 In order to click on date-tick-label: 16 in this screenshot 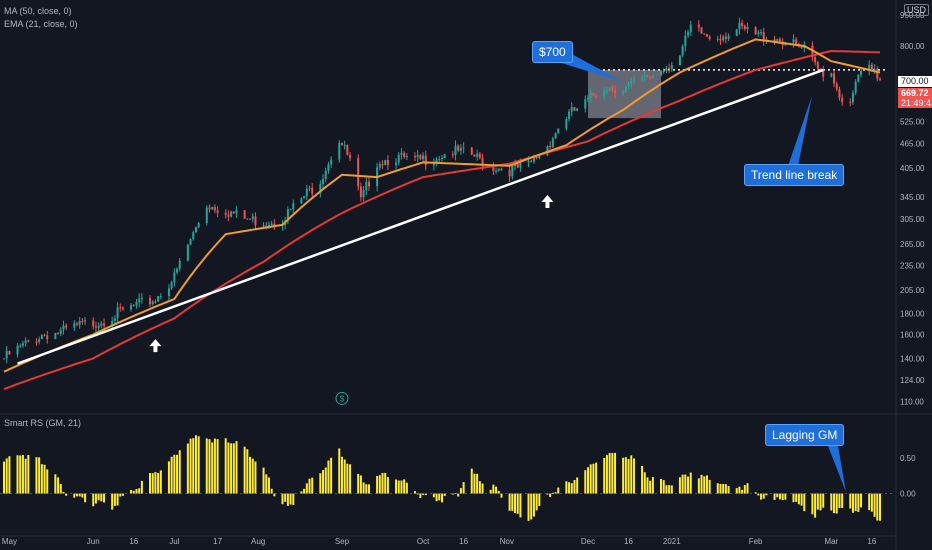, I will do `click(628, 541)`.